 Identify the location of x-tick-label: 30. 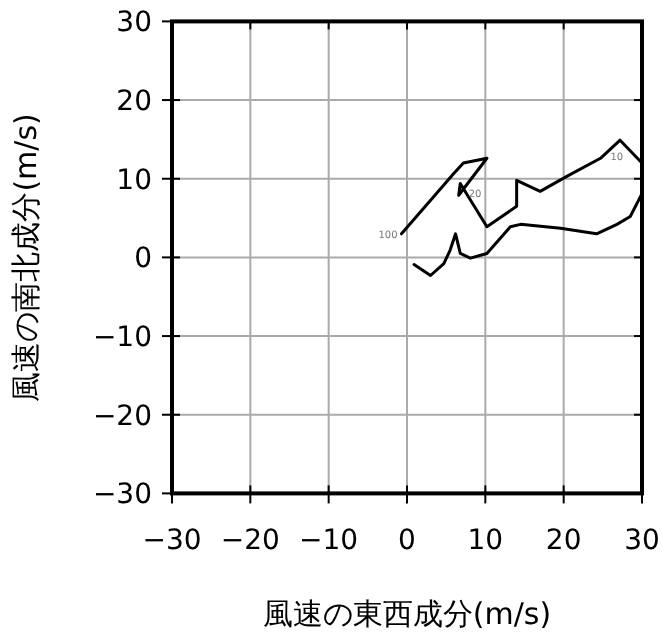
(642, 541).